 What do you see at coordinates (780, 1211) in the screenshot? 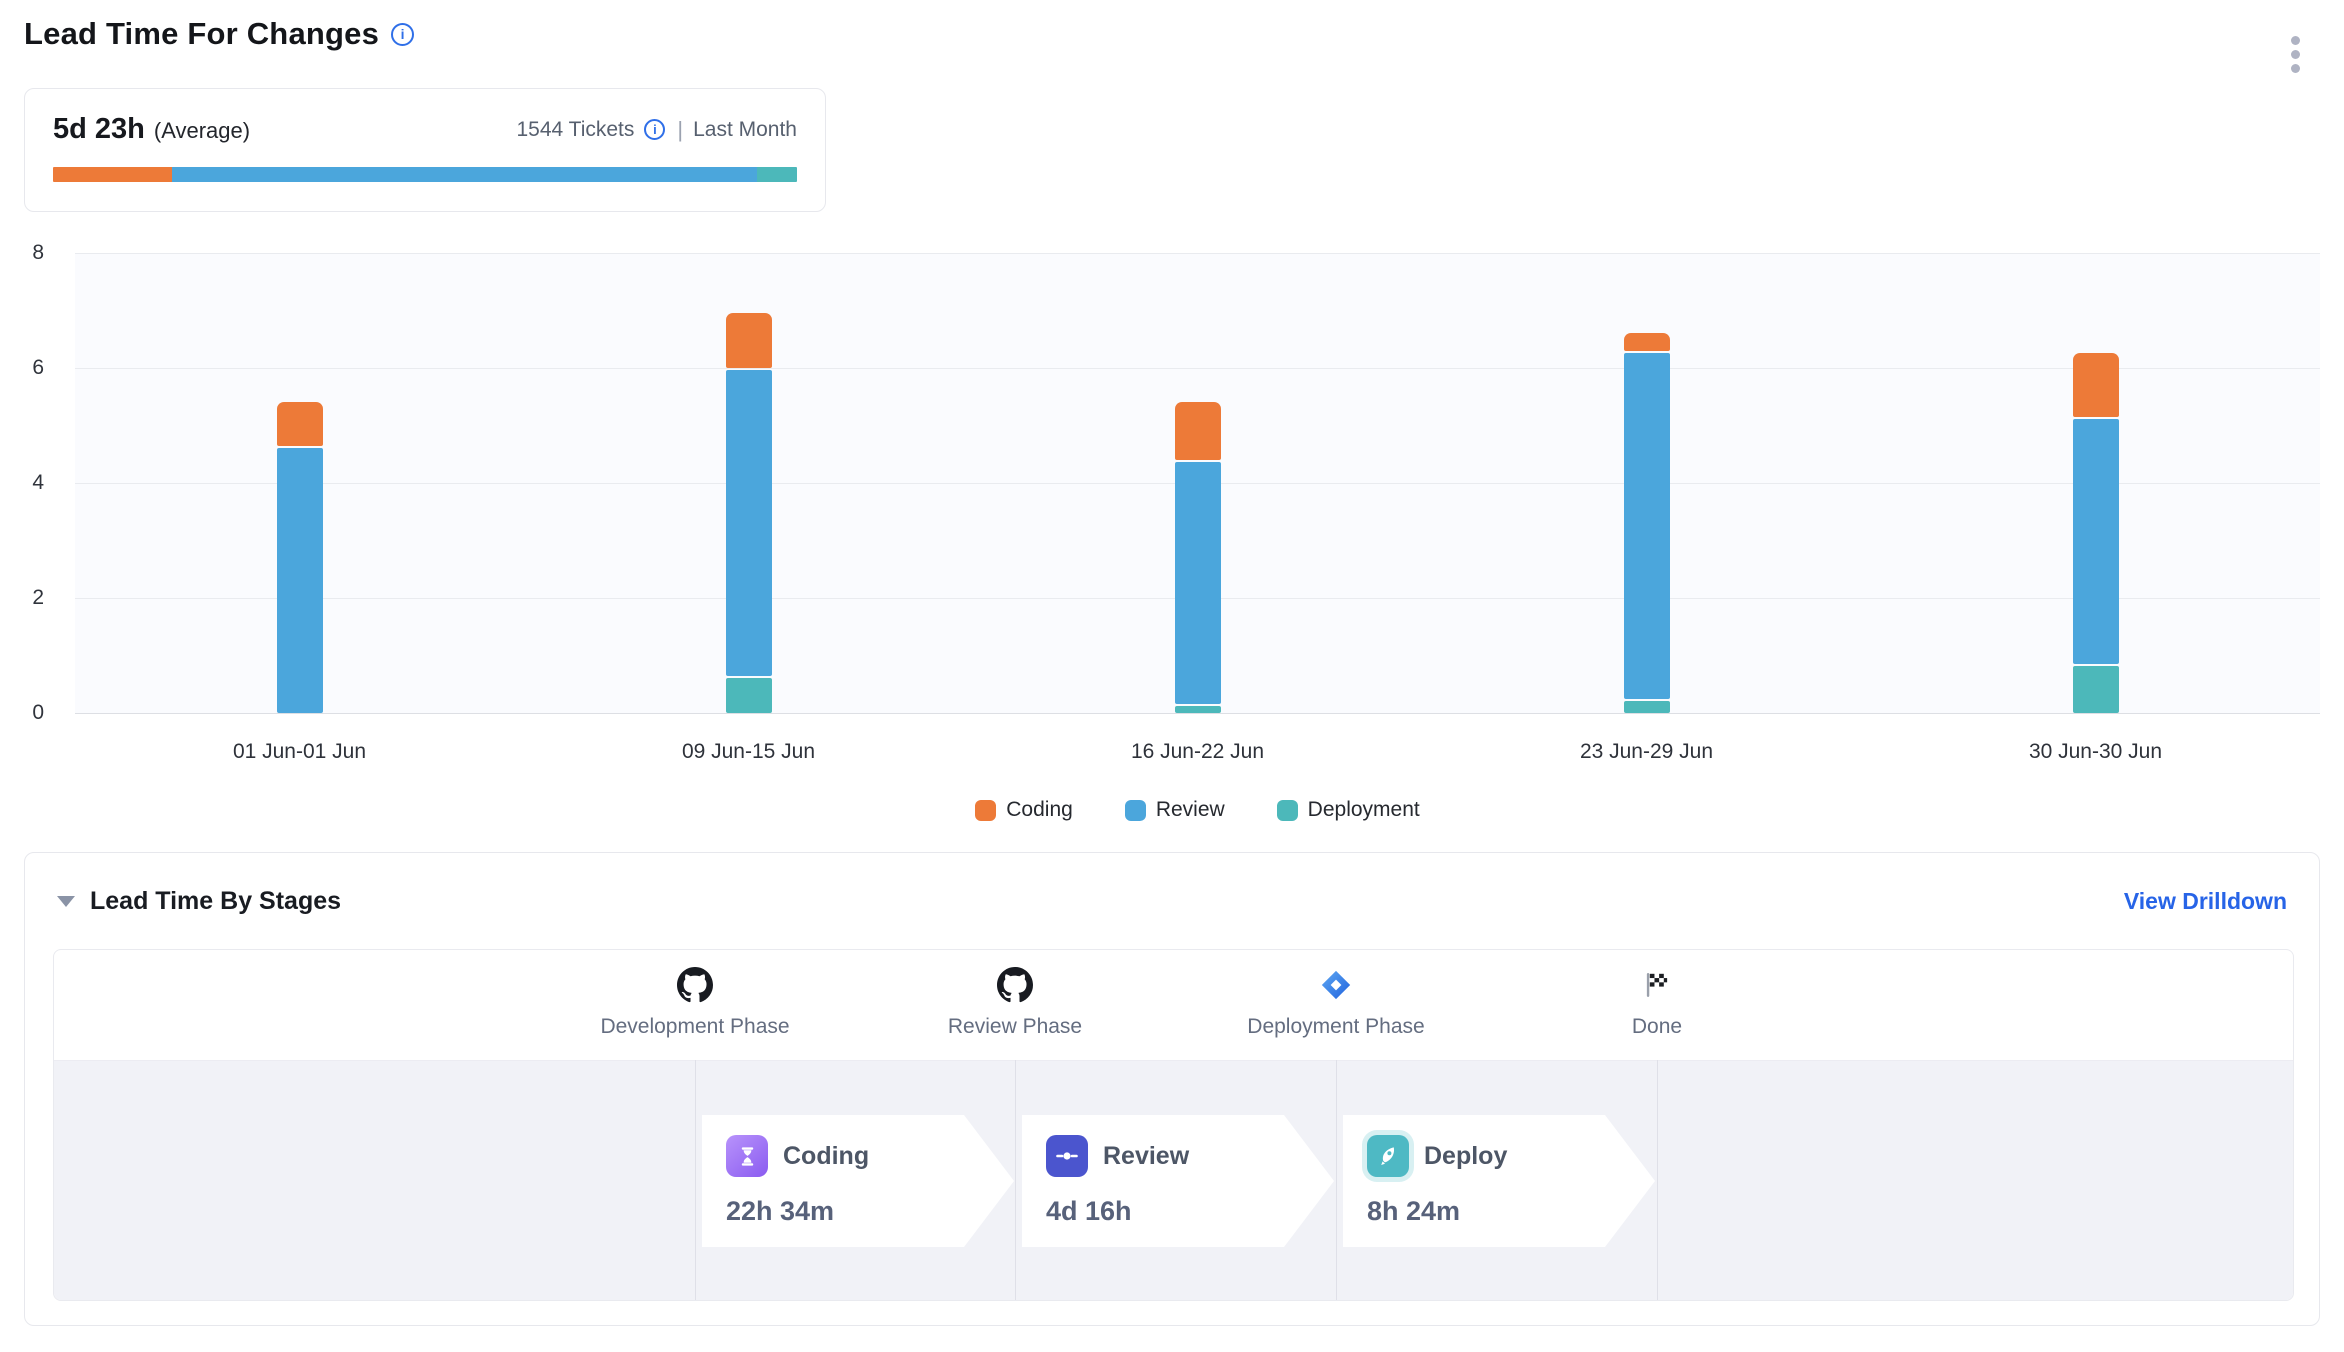
I see `stage-duration: 22h 34m` at bounding box center [780, 1211].